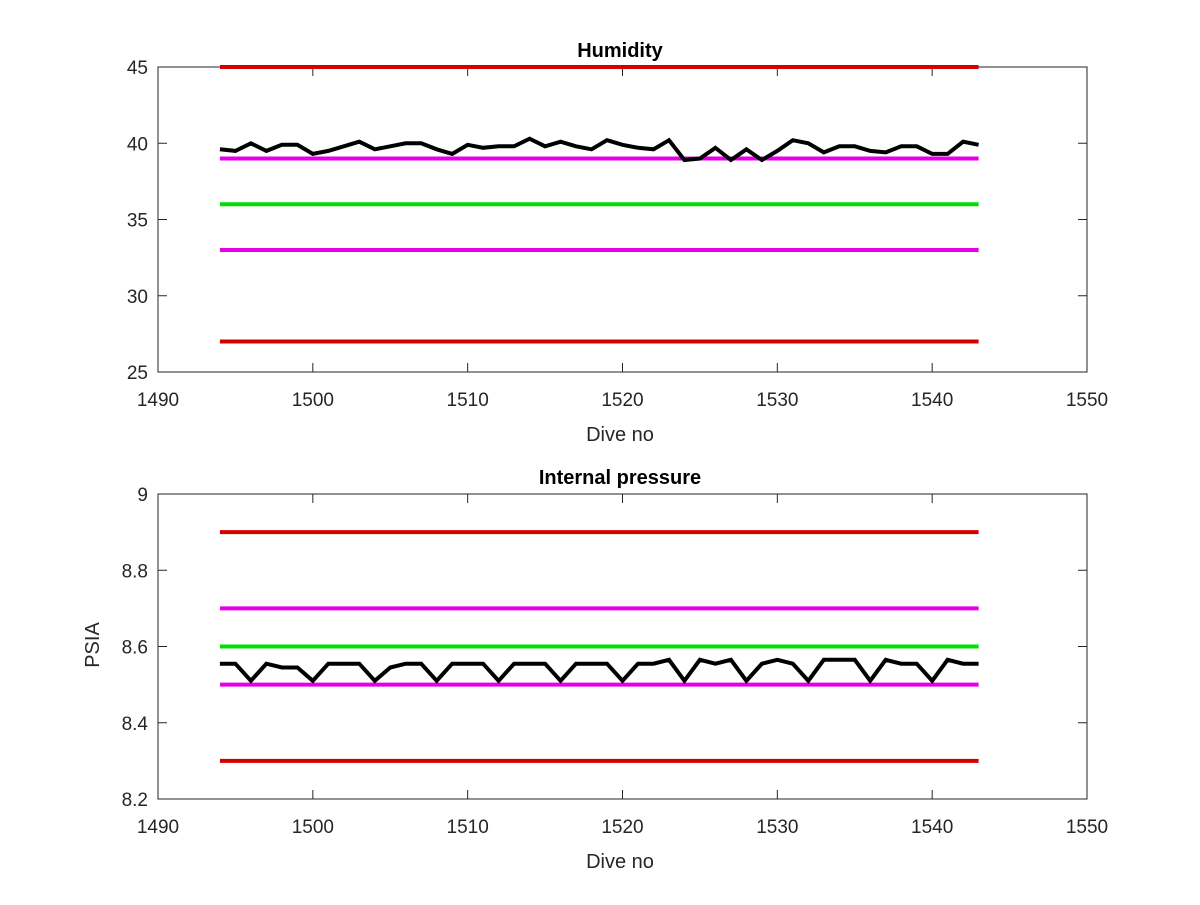  I want to click on internal-pressure-y-tick-label: 9, so click(142, 495).